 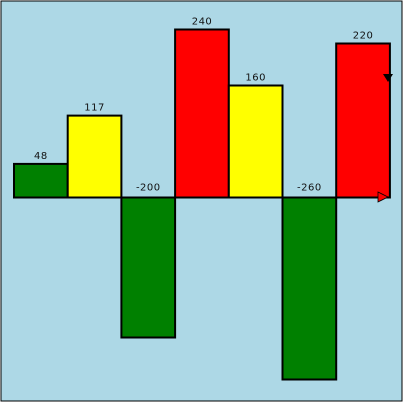 I want to click on arrow-right-icon, so click(x=383, y=197).